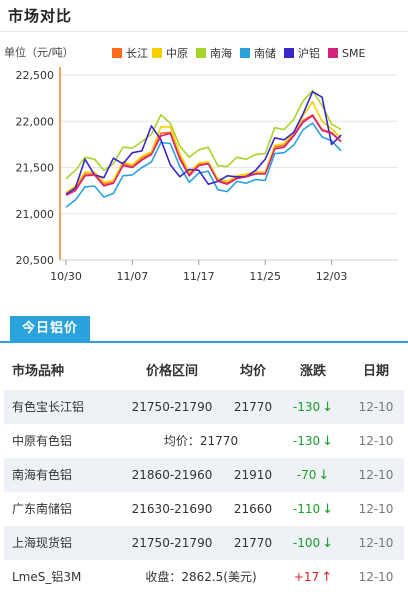 This screenshot has width=408, height=595. I want to click on price-summary: 均价：21770, so click(201, 441).